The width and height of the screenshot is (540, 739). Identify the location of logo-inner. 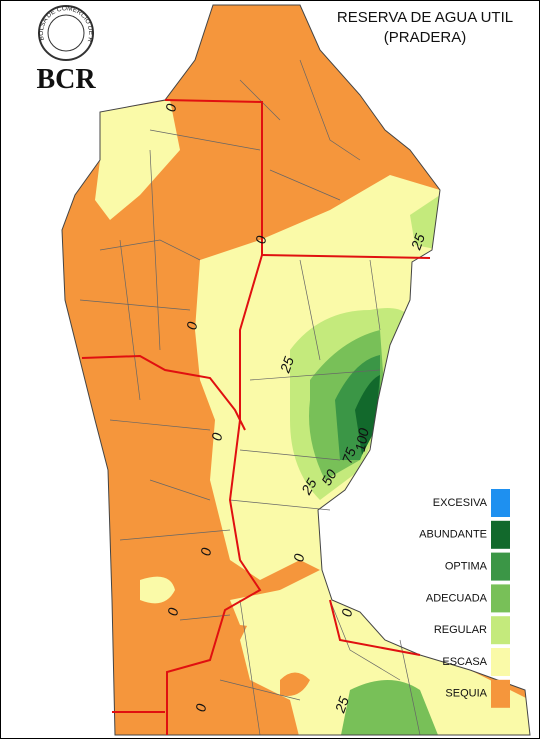
(66, 33).